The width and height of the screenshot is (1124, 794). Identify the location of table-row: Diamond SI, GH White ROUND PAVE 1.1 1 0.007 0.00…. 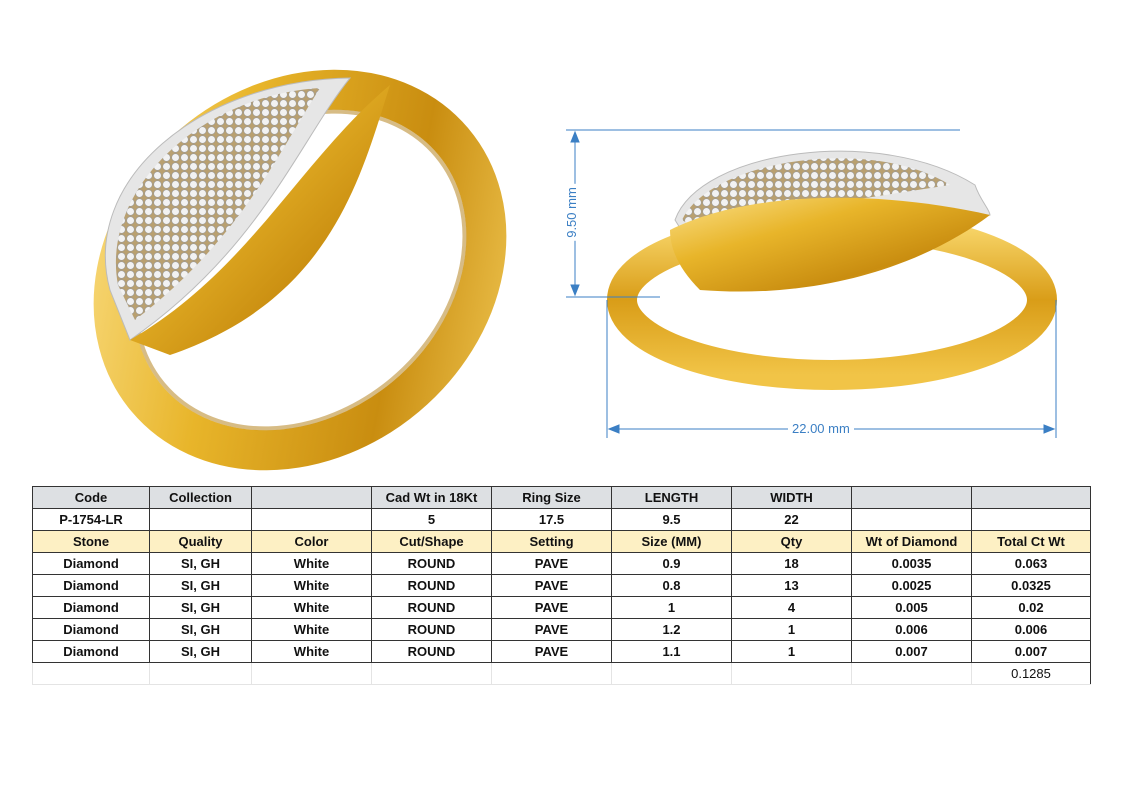
(561, 651).